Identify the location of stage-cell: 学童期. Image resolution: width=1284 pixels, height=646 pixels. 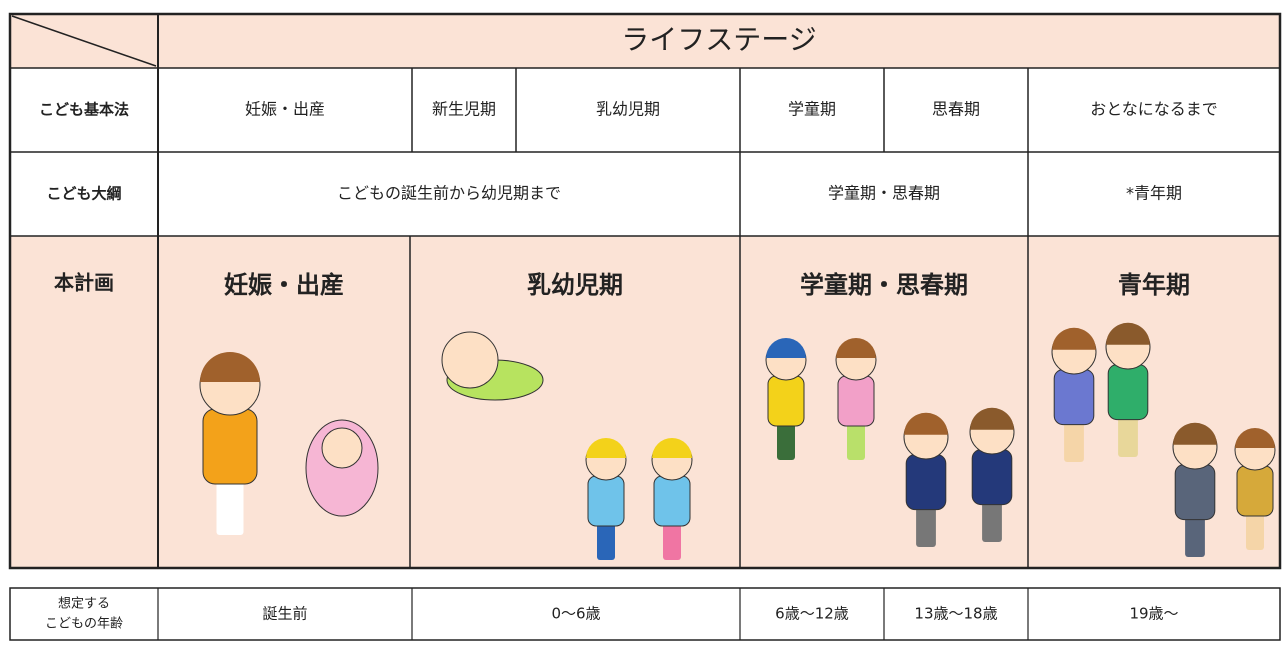
(812, 109).